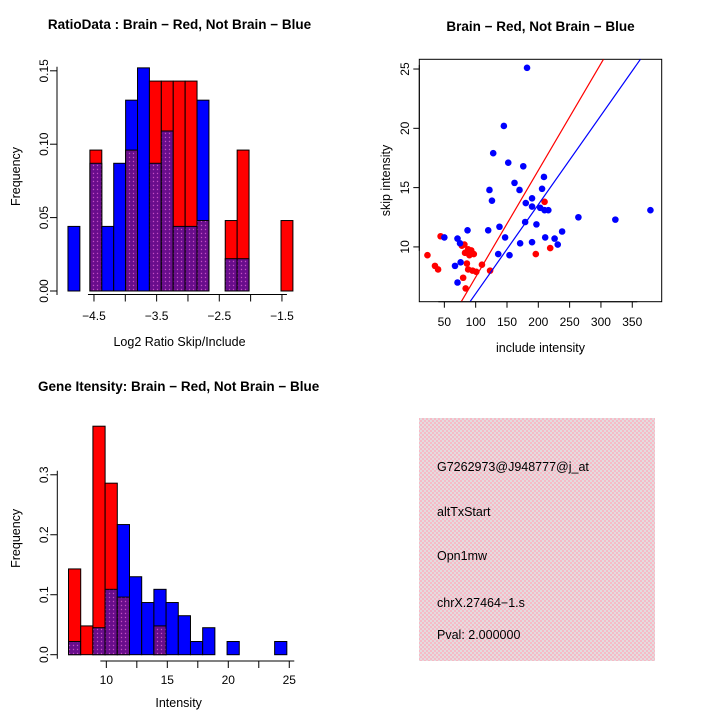 The image size is (720, 720). Describe the element at coordinates (541, 348) in the screenshot. I see `x-axis-label: include intensity` at that location.